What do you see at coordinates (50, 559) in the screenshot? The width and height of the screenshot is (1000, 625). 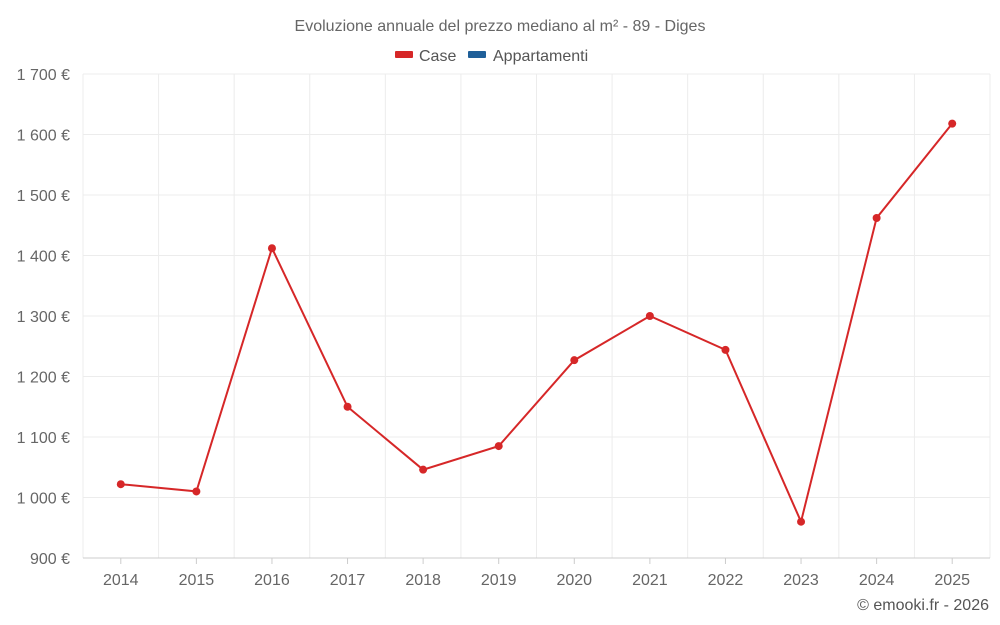 I see `y-tick-label: 900 €` at bounding box center [50, 559].